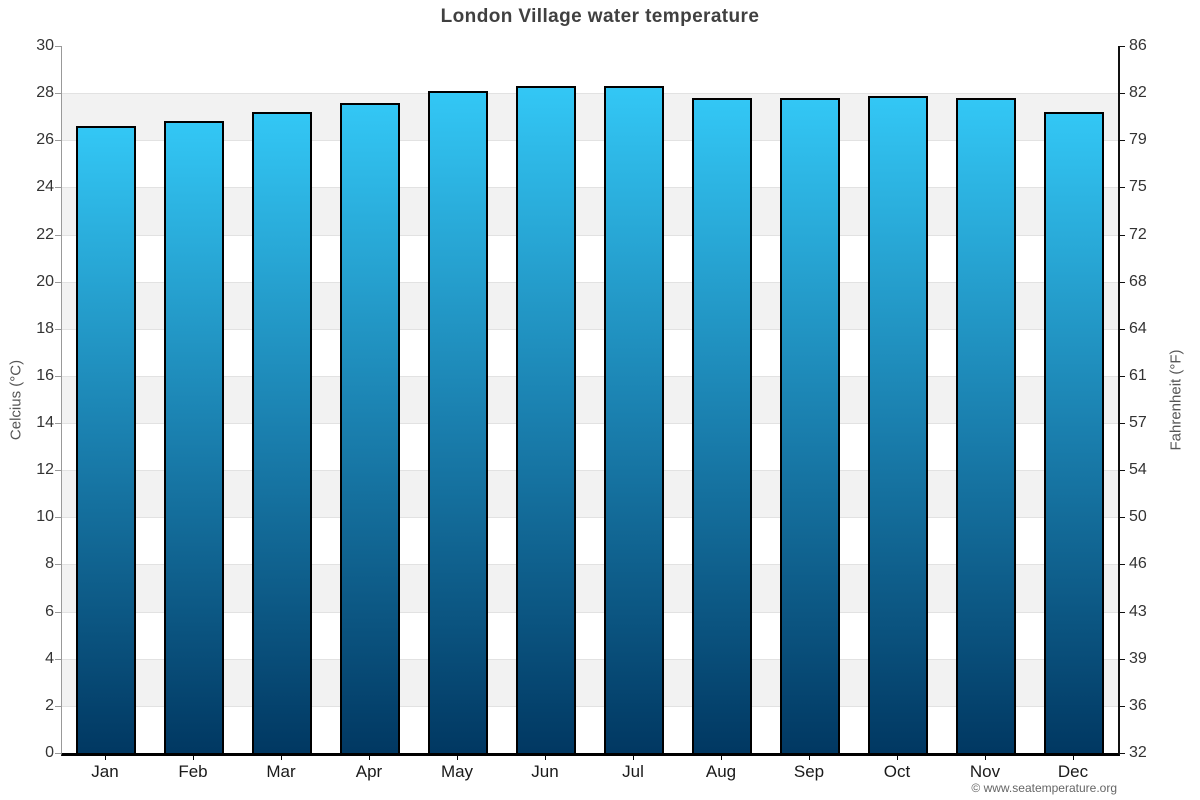 The image size is (1200, 800). What do you see at coordinates (985, 771) in the screenshot?
I see `month-label-nov: Nov` at bounding box center [985, 771].